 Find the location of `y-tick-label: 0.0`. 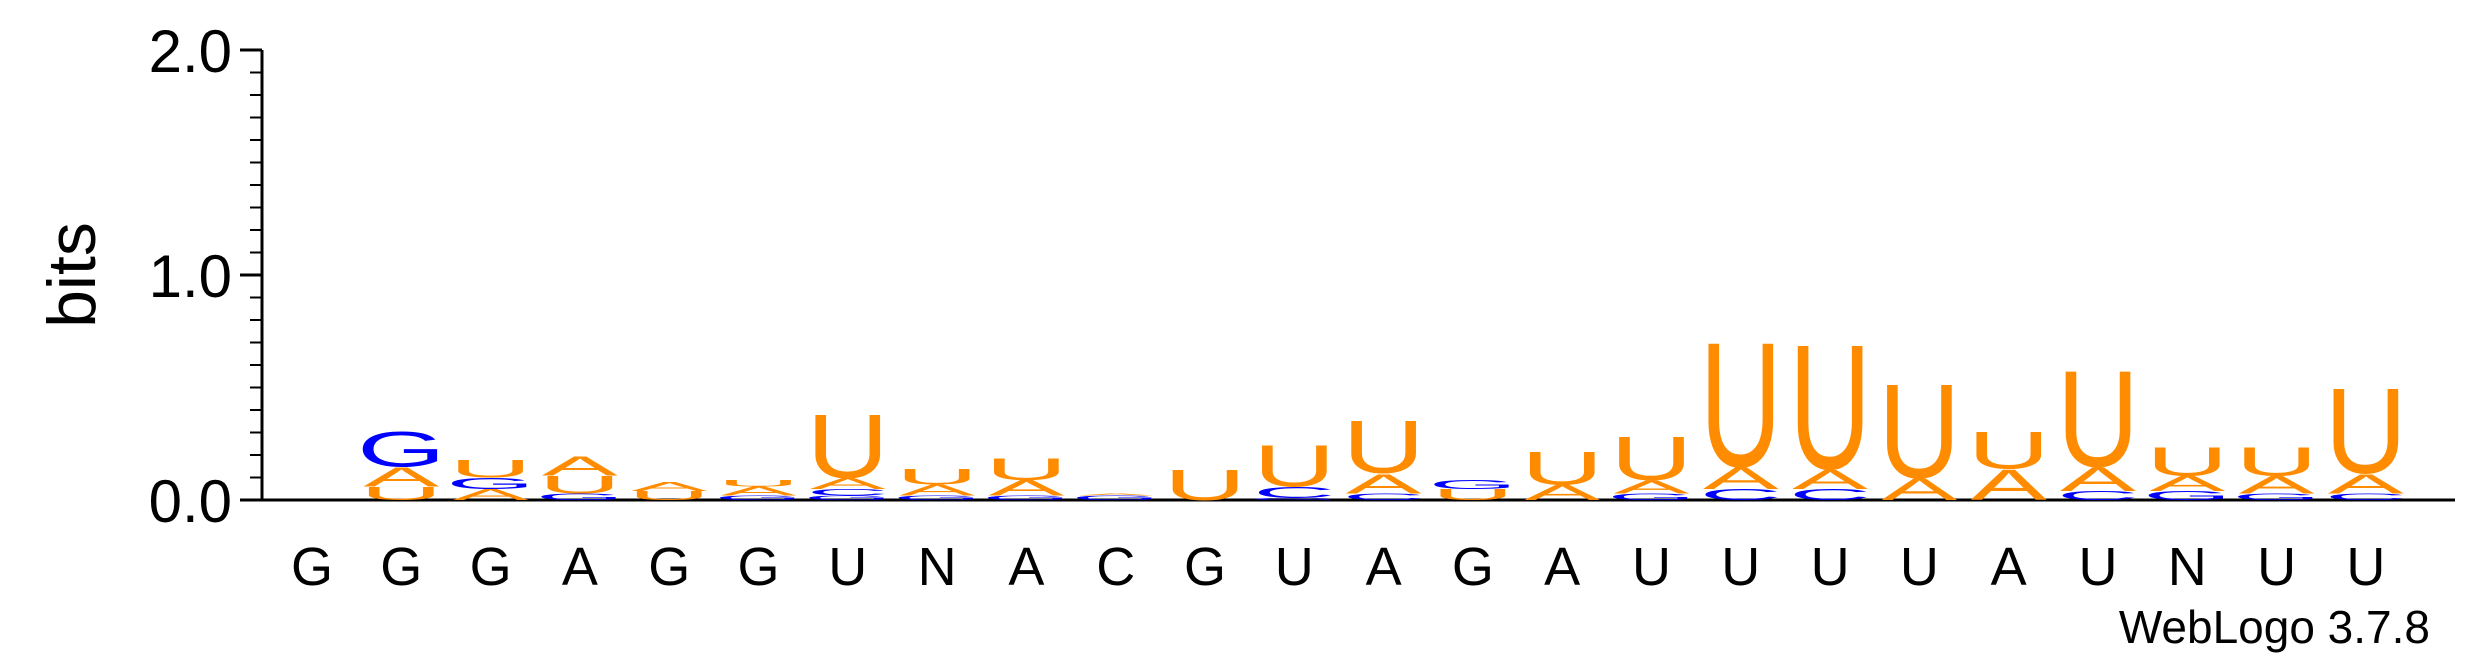

y-tick-label: 0.0 is located at coordinates (190, 501).